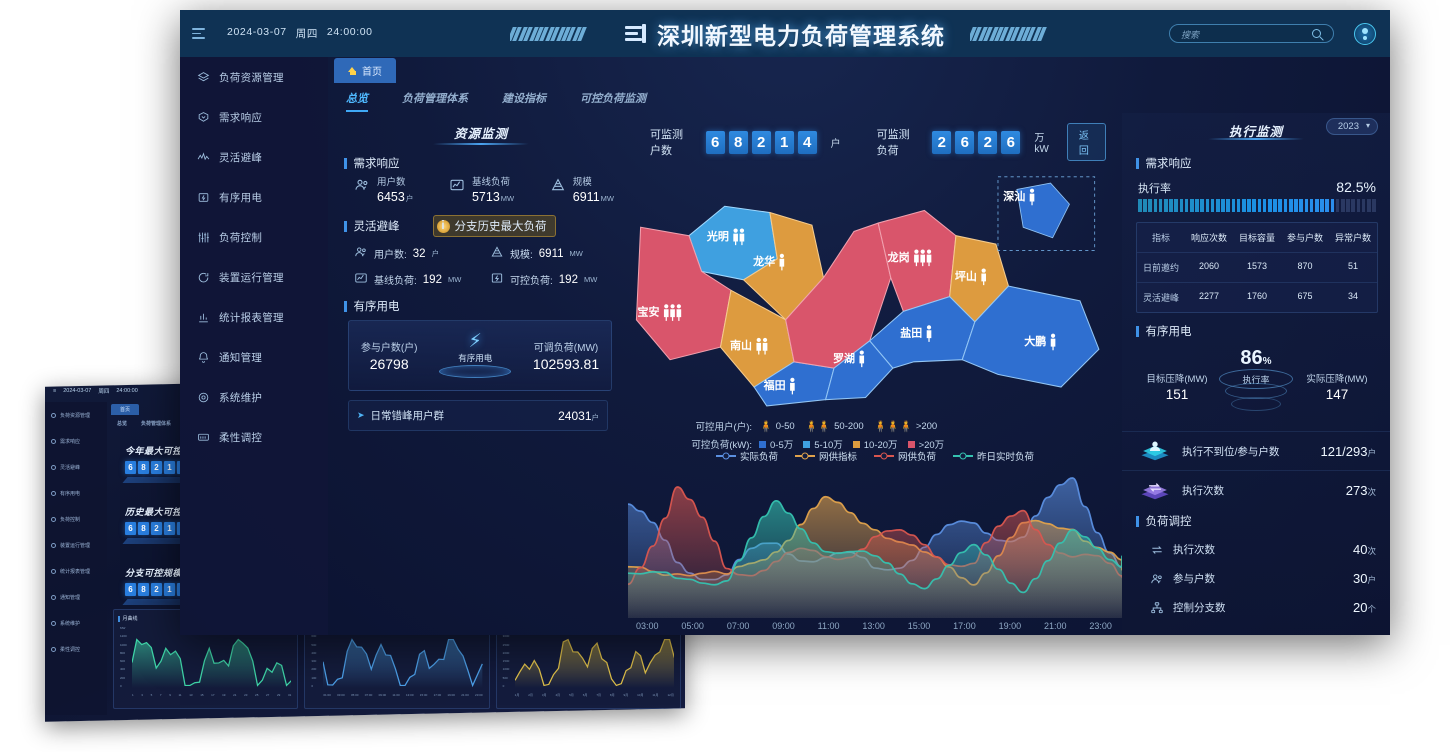 The width and height of the screenshot is (1452, 752). What do you see at coordinates (506, 669) in the screenshot?
I see `bg-y-label: 1000` at bounding box center [506, 669].